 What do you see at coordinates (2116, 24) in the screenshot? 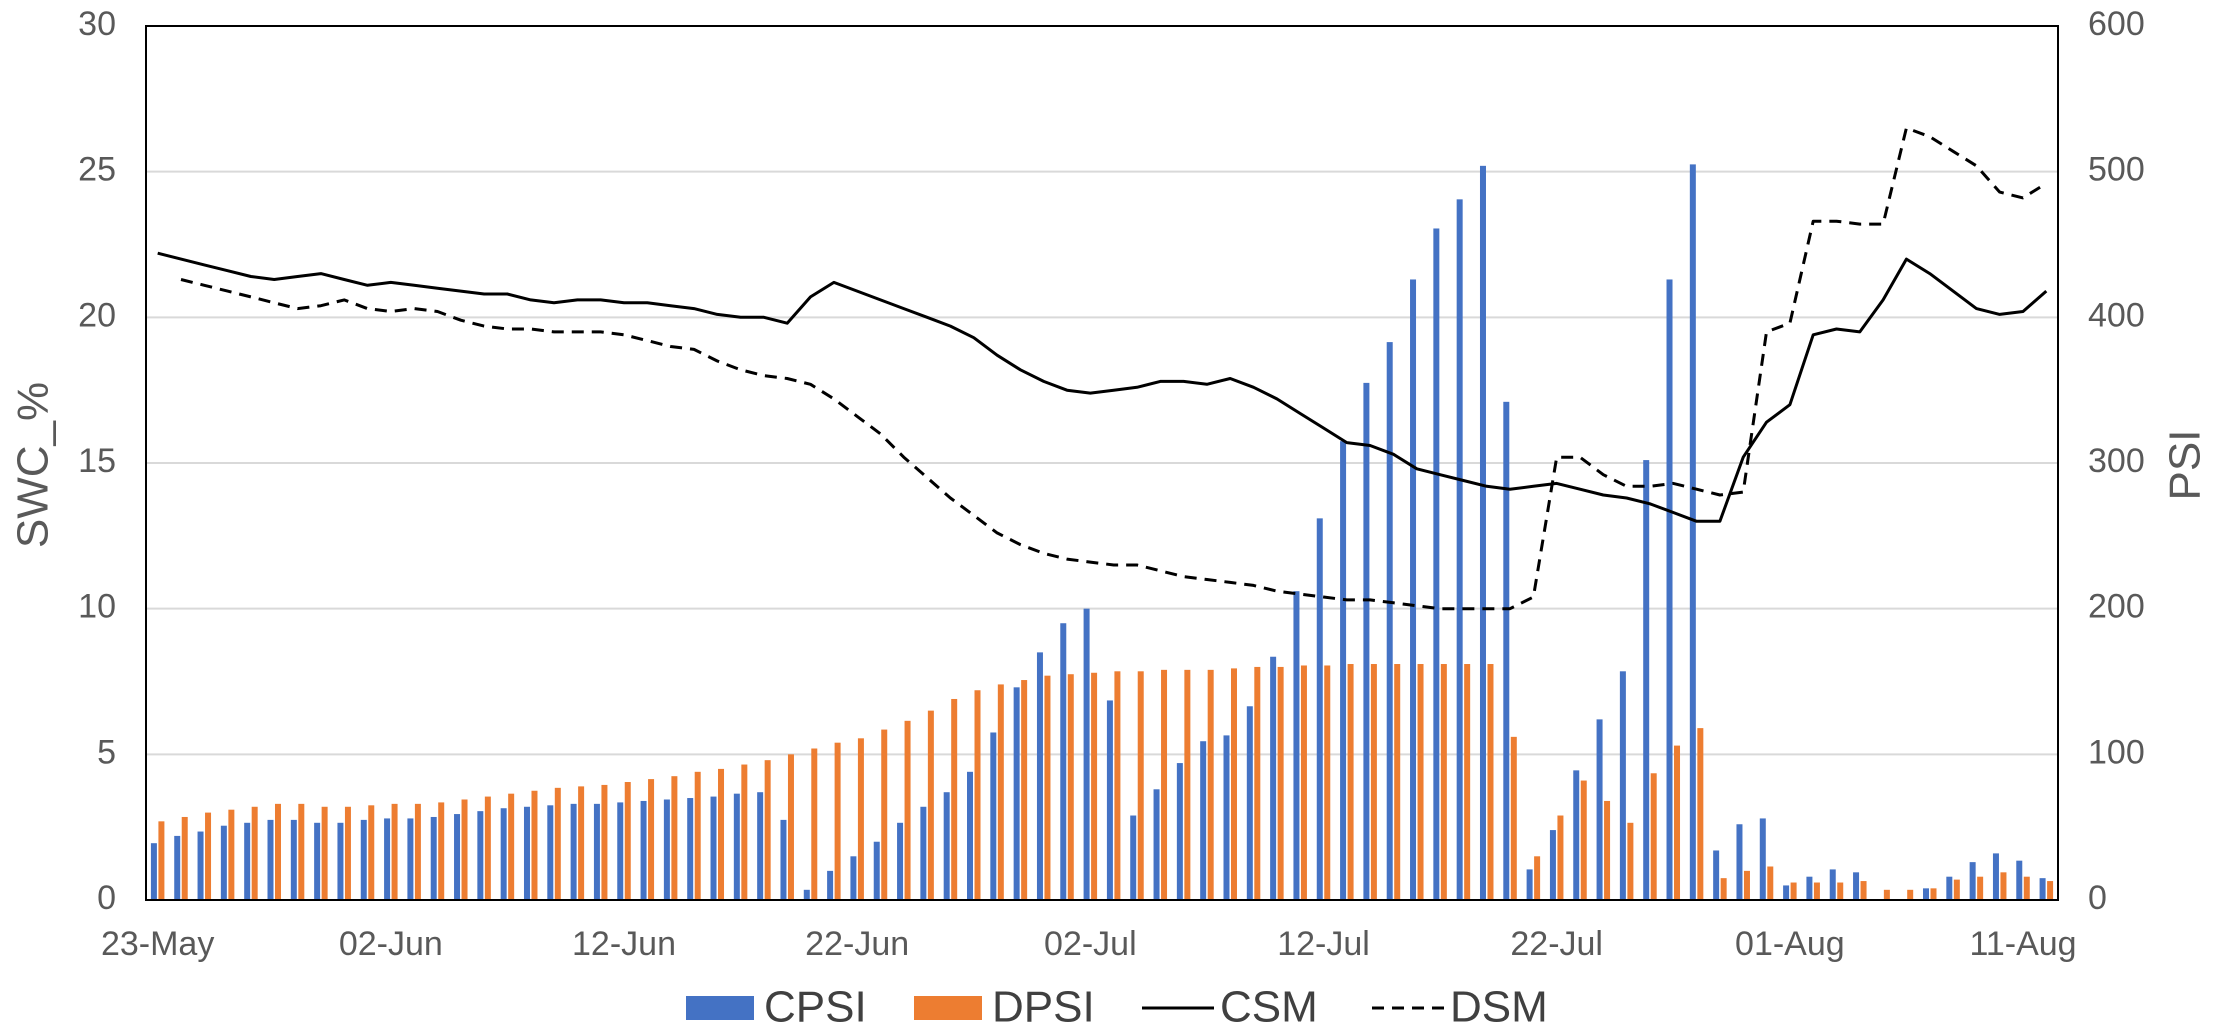
I see `y2-tick-label: 600` at bounding box center [2116, 24].